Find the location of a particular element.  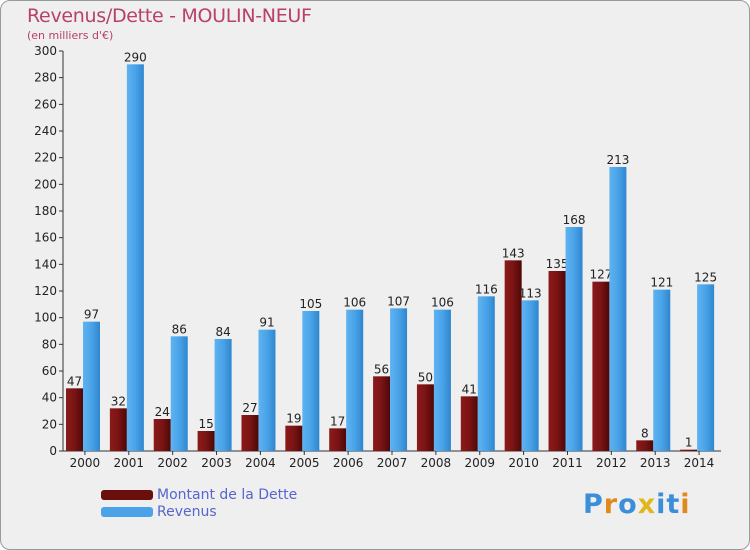

data-label: 168 is located at coordinates (574, 220).